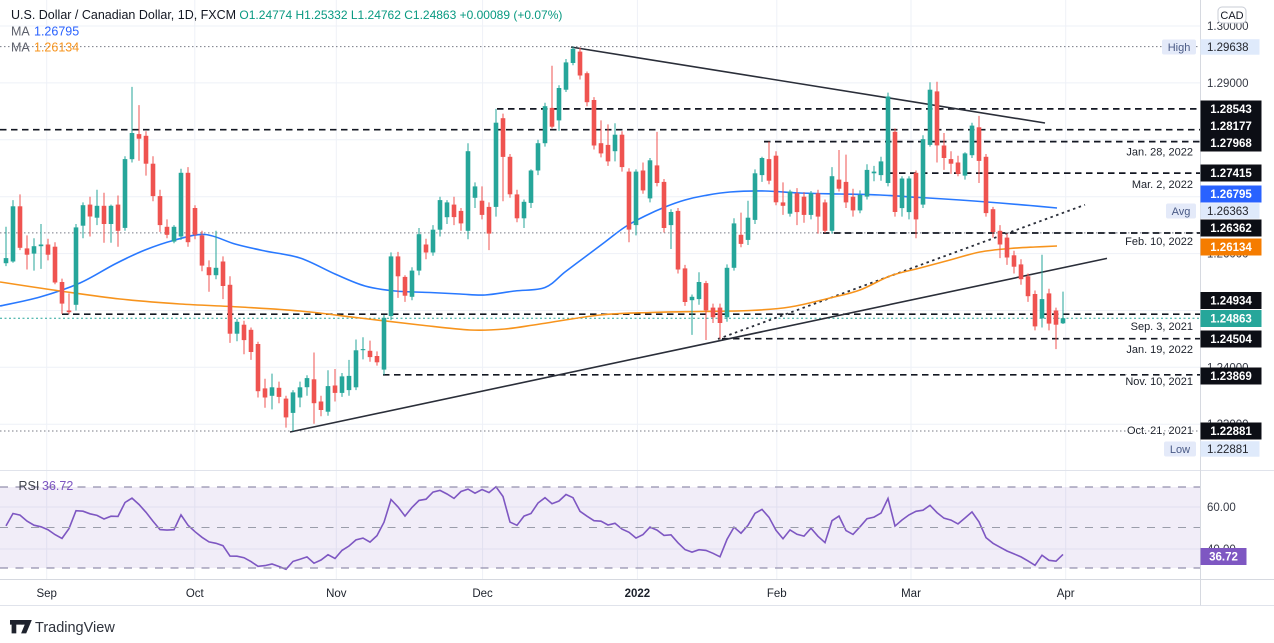 This screenshot has width=1274, height=643. I want to click on svg-text: MA 1.26795, so click(45, 32).